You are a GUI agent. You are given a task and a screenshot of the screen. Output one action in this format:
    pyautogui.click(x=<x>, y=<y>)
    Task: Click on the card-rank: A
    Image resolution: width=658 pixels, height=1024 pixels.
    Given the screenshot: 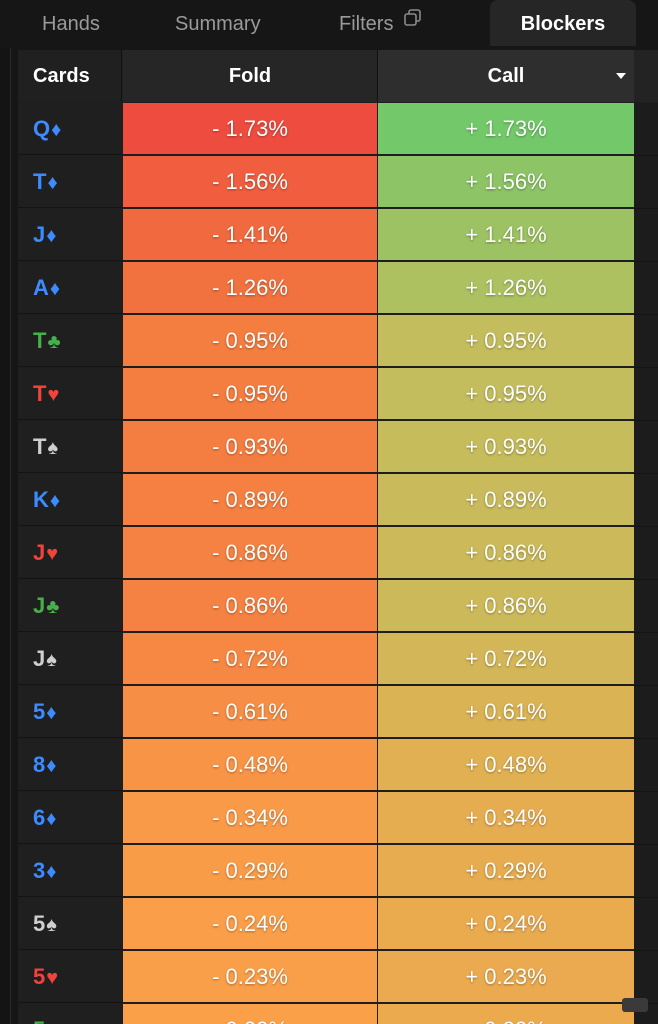 What is the action you would take?
    pyautogui.click(x=41, y=287)
    